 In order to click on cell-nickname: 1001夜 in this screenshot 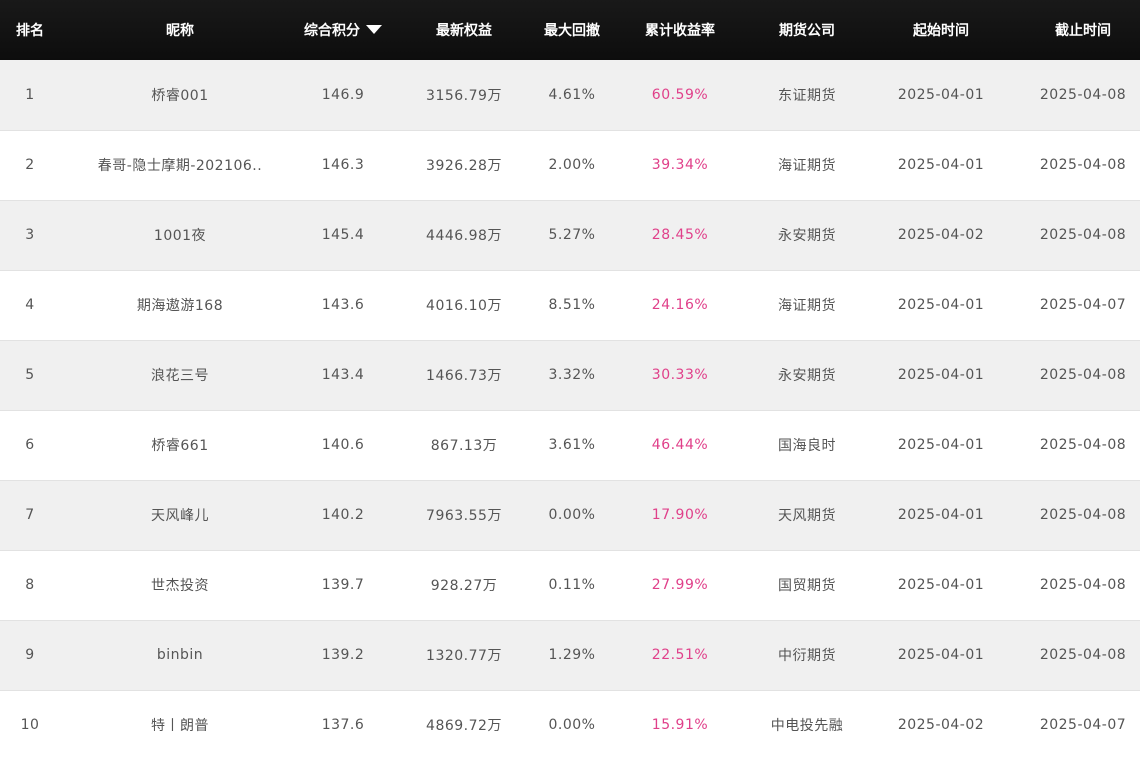, I will do `click(180, 235)`.